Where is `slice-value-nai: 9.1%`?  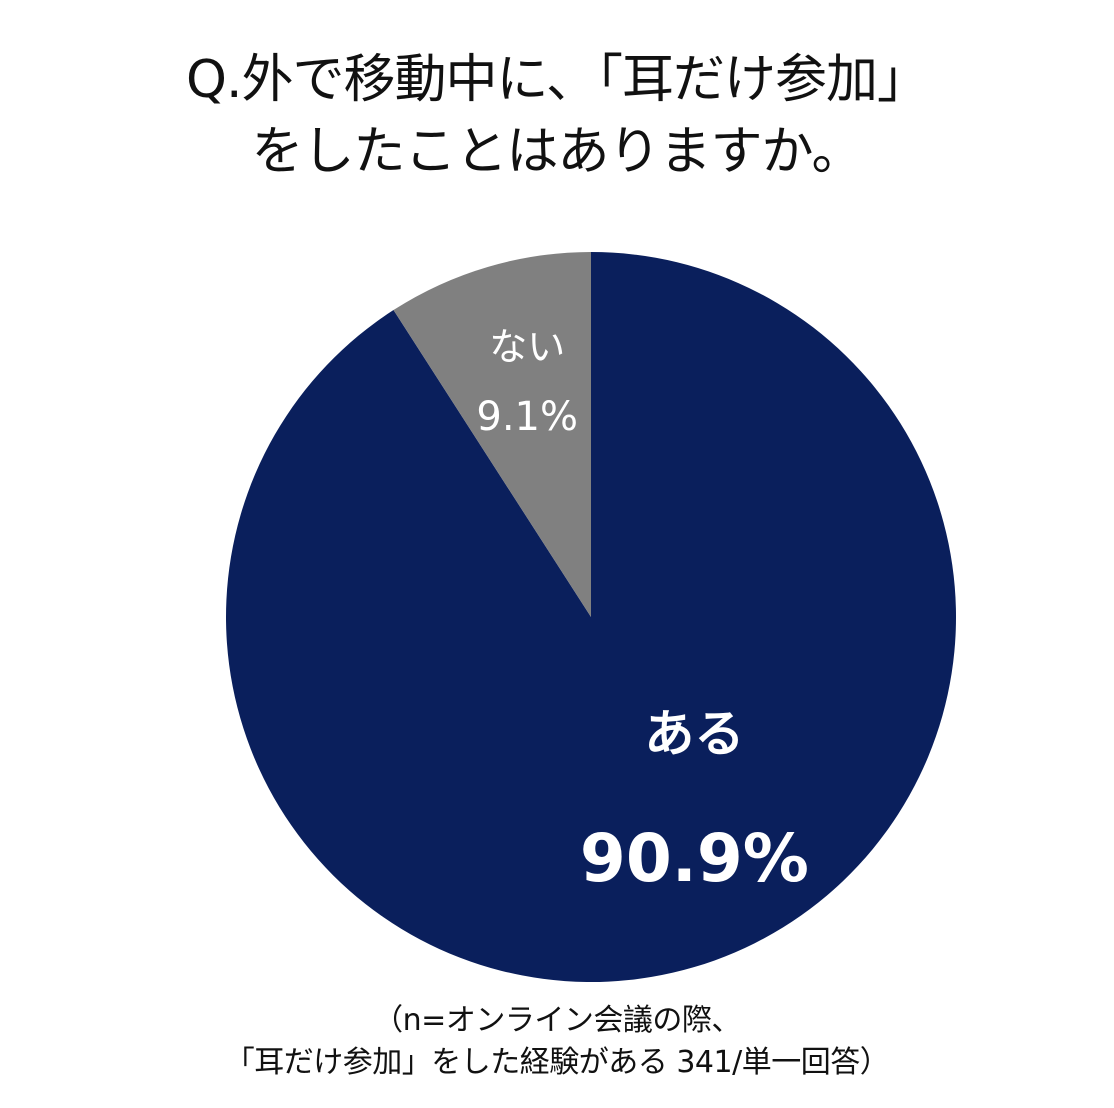
slice-value-nai: 9.1% is located at coordinates (527, 417).